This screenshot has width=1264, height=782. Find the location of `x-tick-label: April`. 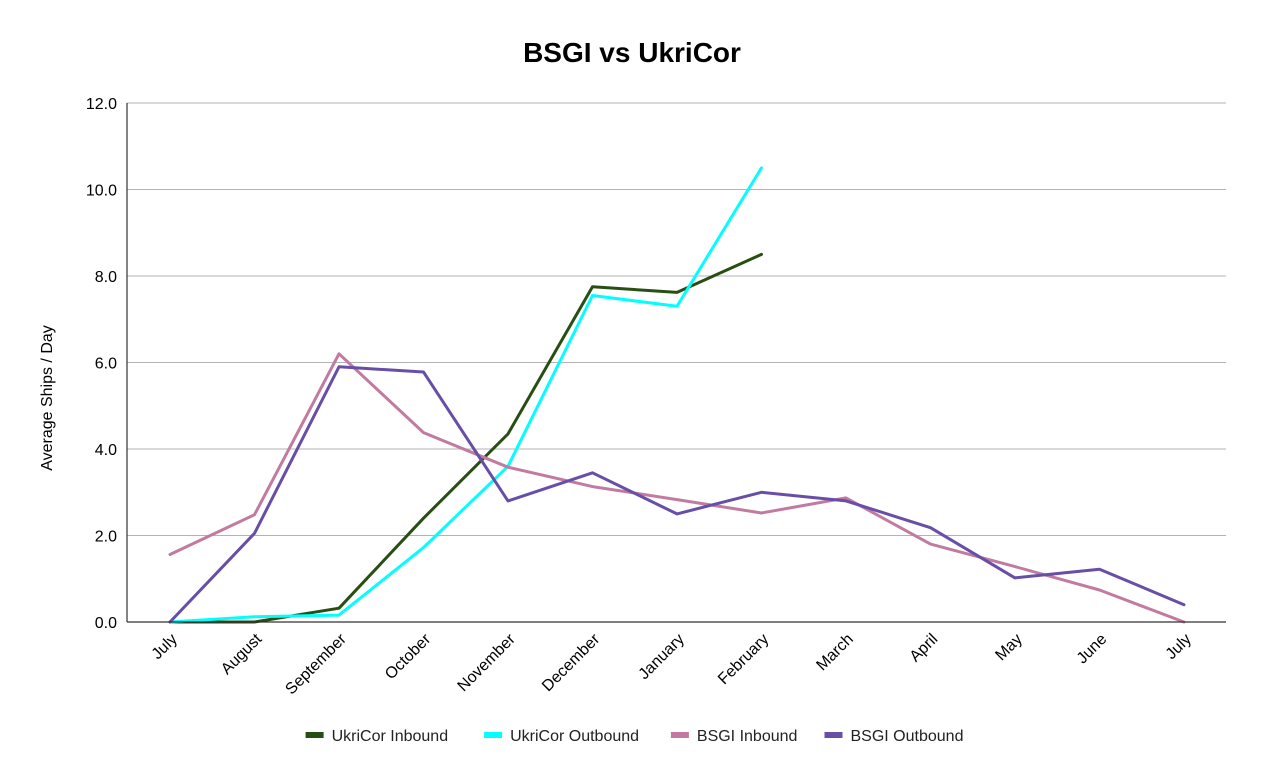

x-tick-label: April is located at coordinates (924, 648).